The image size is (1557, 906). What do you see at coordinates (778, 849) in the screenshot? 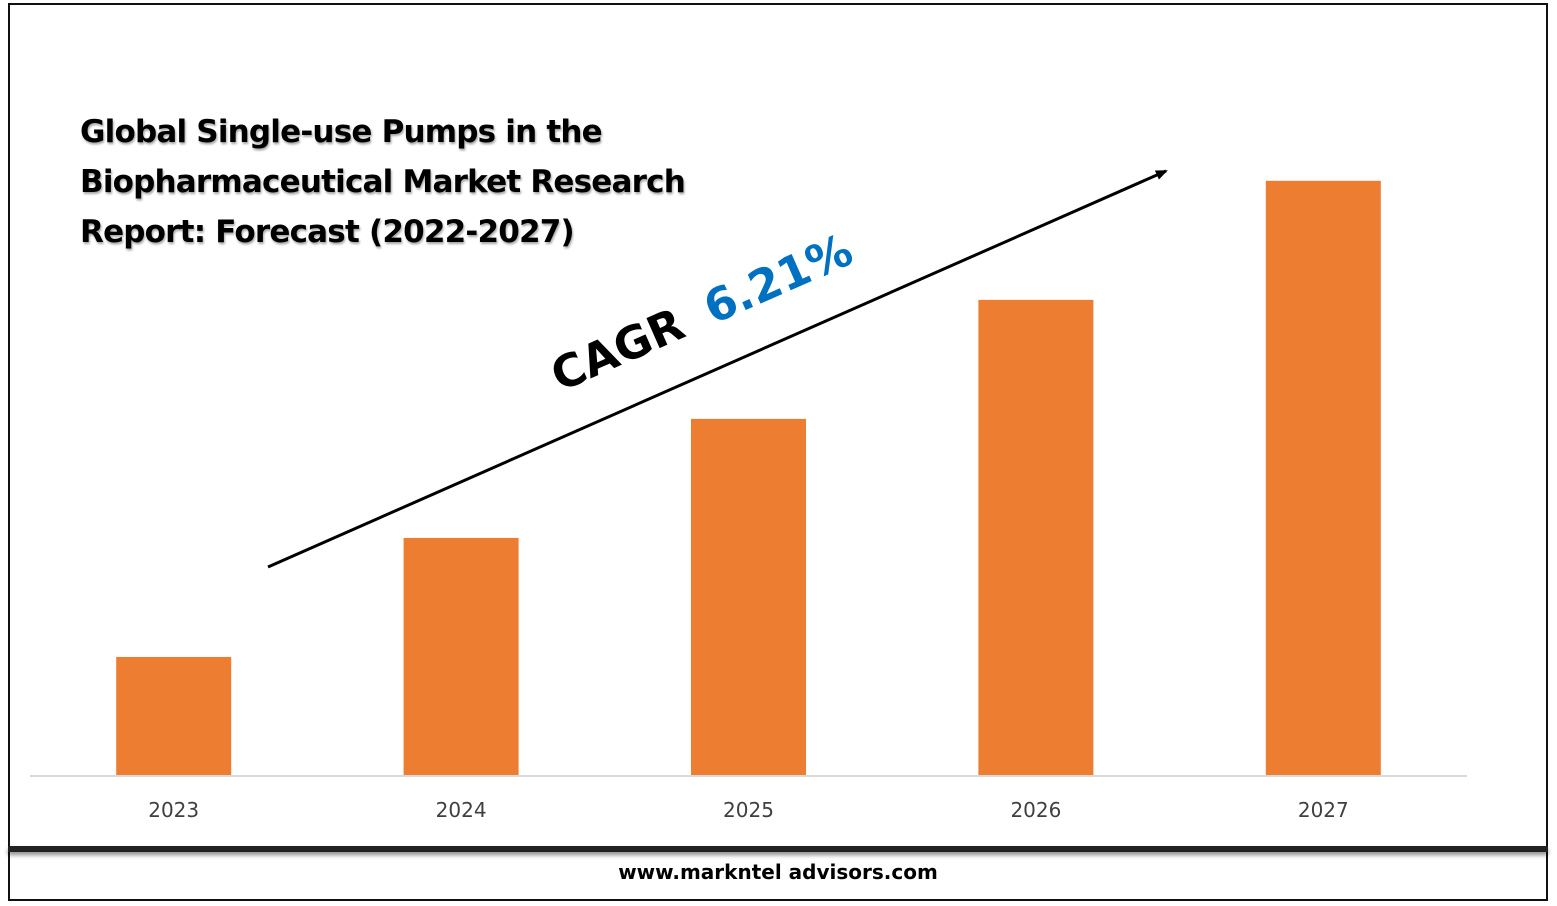
I see `footer-divider` at bounding box center [778, 849].